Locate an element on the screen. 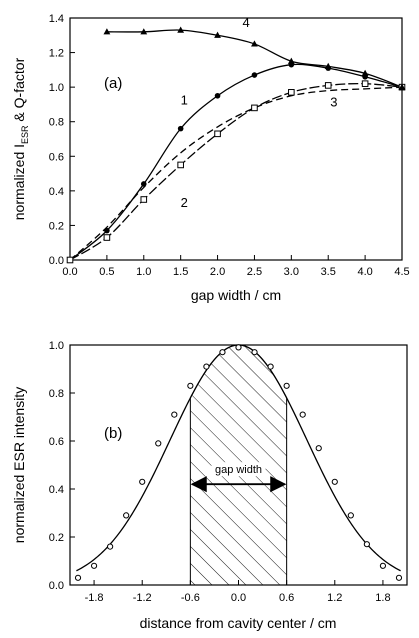 The image size is (419, 638). y-axis-title-a-tail: & Q-factor is located at coordinates (19, 91).